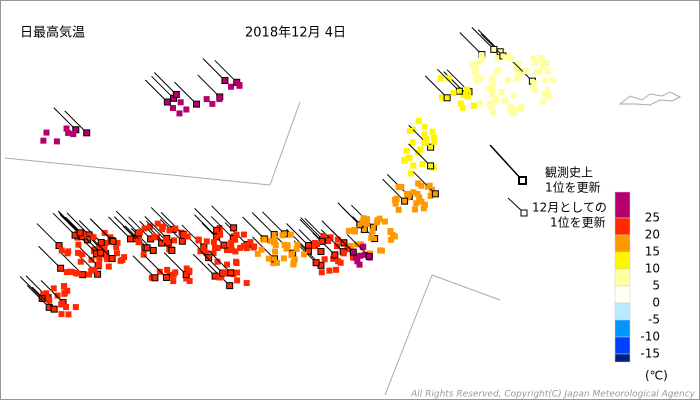  What do you see at coordinates (522, 180) in the screenshot?
I see `note-marker` at bounding box center [522, 180].